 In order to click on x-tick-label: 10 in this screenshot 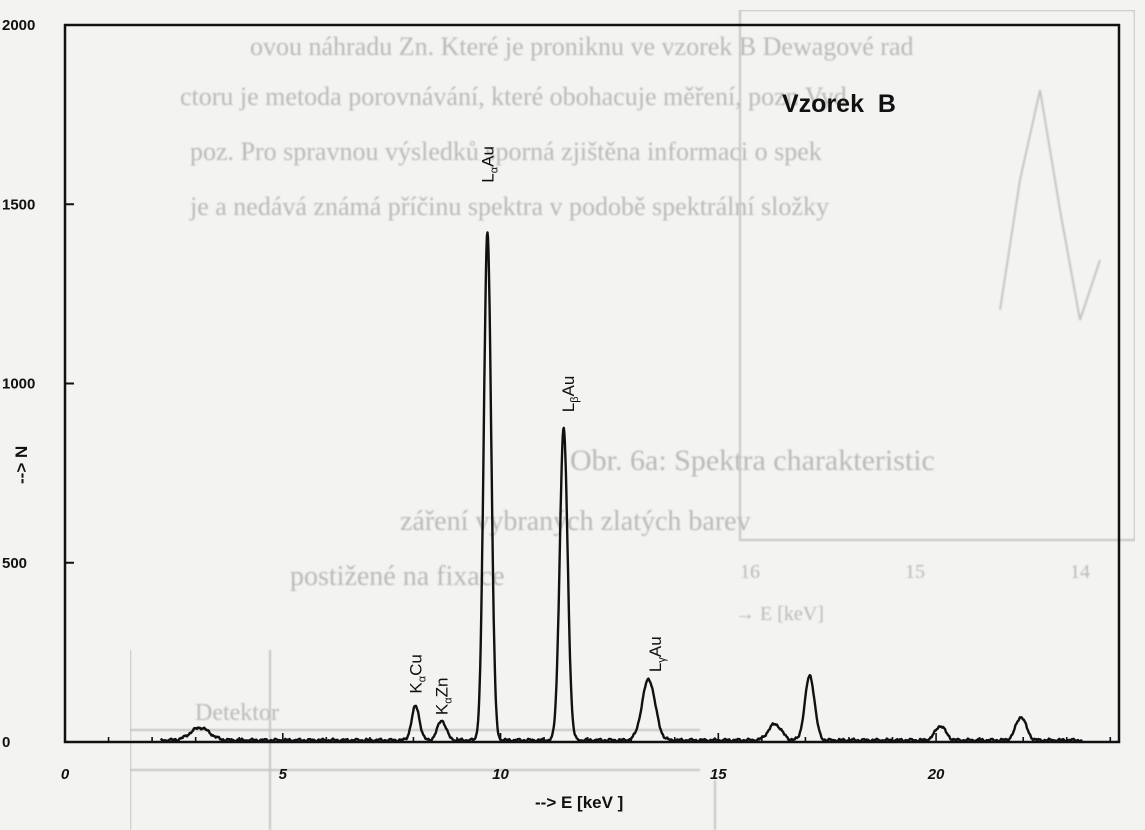, I will do `click(500, 774)`.